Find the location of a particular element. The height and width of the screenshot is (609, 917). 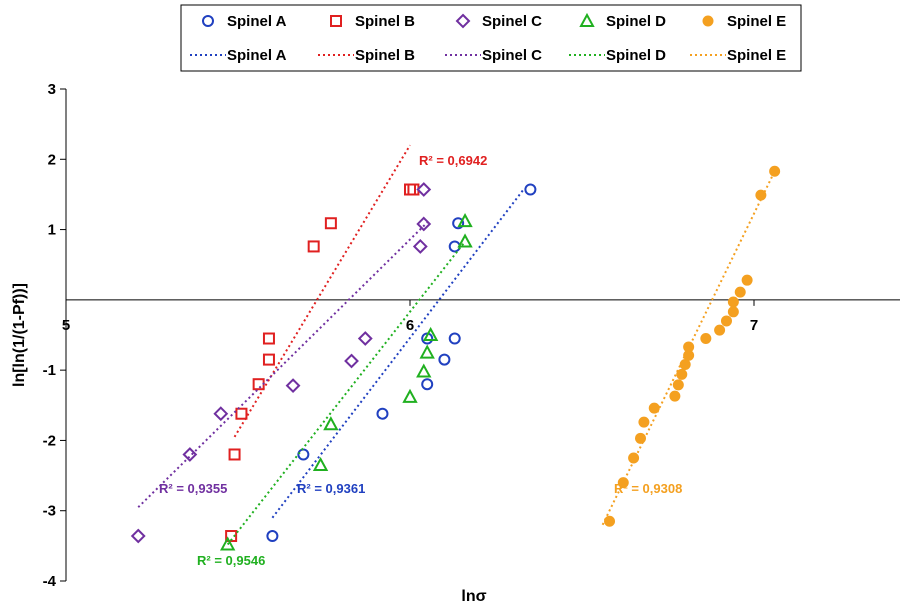

y-tick-label: -1 is located at coordinates (49, 370).